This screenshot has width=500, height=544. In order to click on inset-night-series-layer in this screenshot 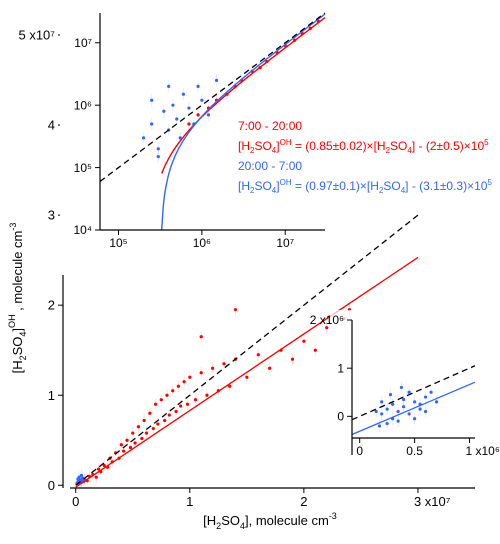, I will do `click(413, 400)`.